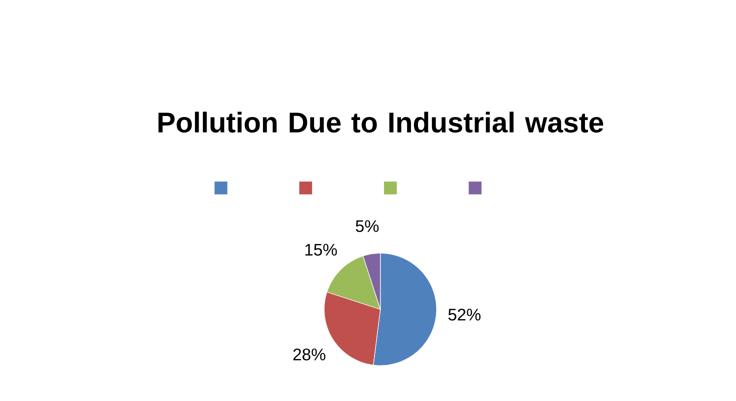 Image resolution: width=736 pixels, height=401 pixels. Describe the element at coordinates (321, 250) in the screenshot. I see `data-label: 15%` at that location.